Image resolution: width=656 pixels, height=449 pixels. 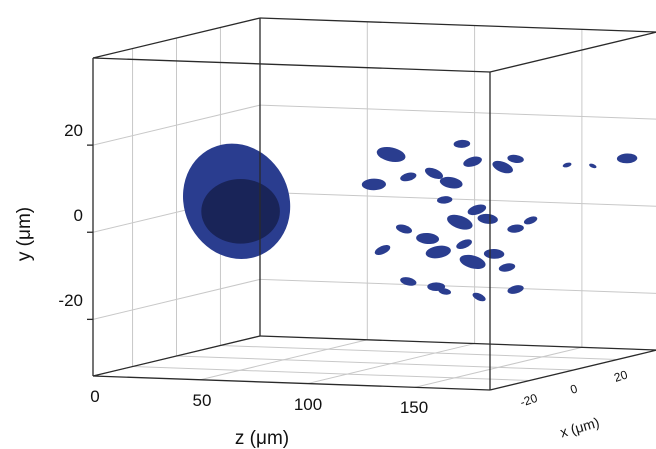 What do you see at coordinates (94, 396) in the screenshot?
I see `z-tick-label: 0` at bounding box center [94, 396].